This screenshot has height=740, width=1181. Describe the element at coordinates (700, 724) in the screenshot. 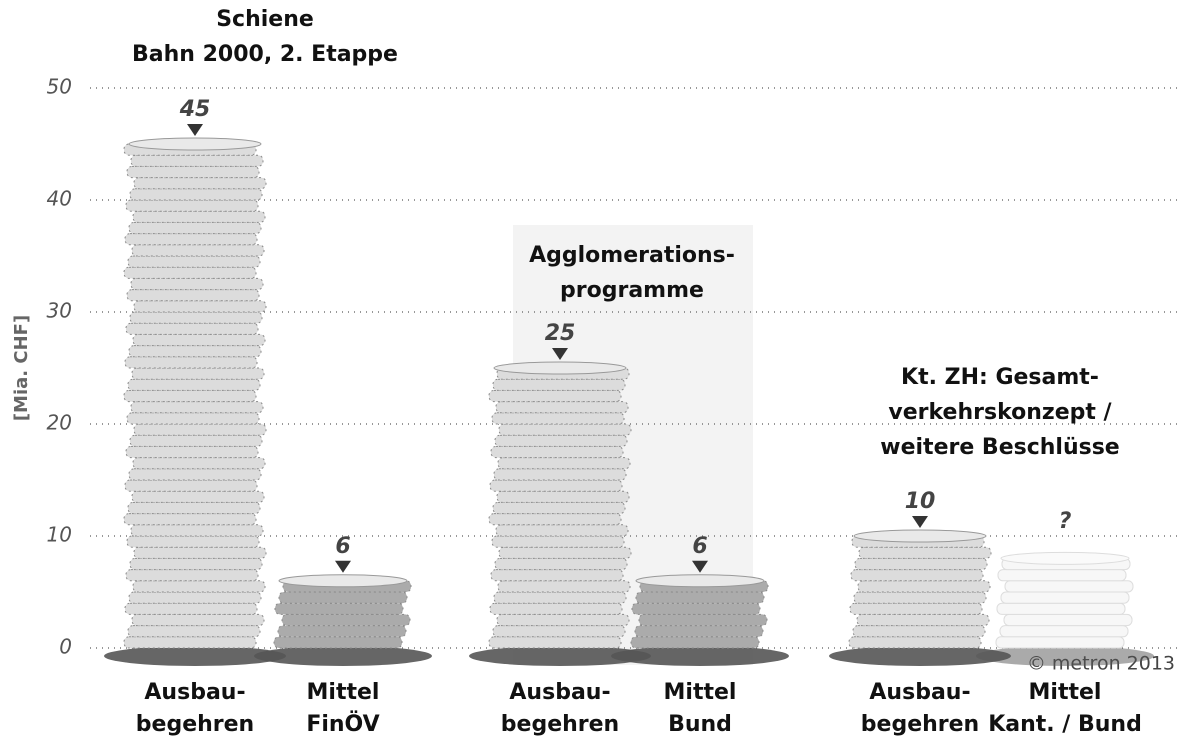

I see `x-tick-label: Bund` at that location.